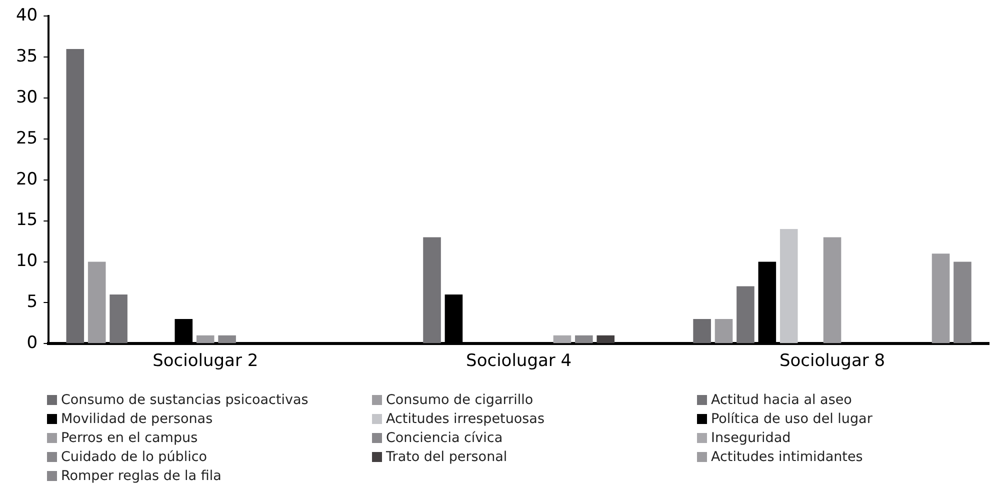 Image resolution: width=993 pixels, height=496 pixels. What do you see at coordinates (832, 361) in the screenshot?
I see `x-tick-label: Sociolugar 8` at bounding box center [832, 361].